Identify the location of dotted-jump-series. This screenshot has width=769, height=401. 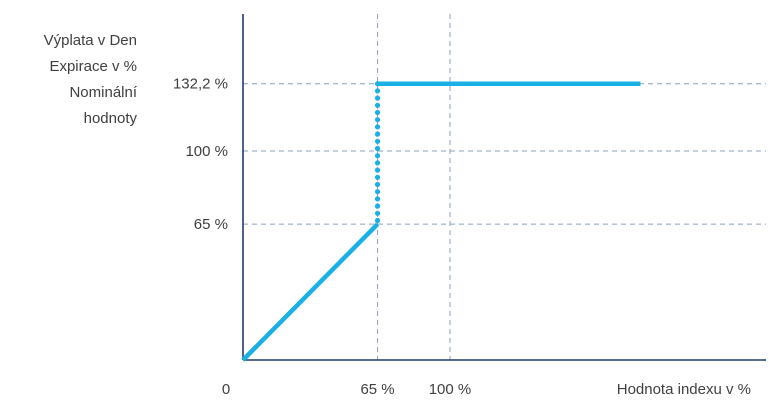
(377, 152).